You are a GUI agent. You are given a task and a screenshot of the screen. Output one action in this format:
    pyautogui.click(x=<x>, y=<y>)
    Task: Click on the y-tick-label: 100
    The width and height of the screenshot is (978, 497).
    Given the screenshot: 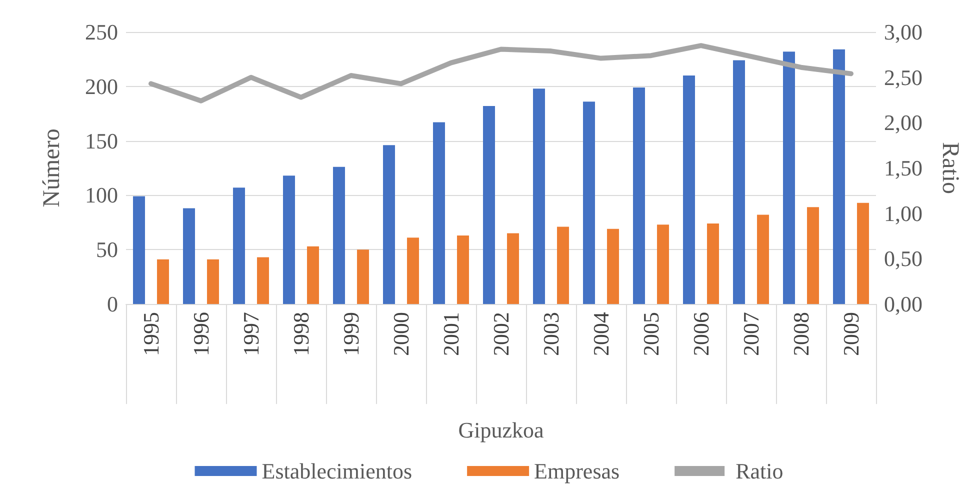 What is the action you would take?
    pyautogui.click(x=101, y=195)
    